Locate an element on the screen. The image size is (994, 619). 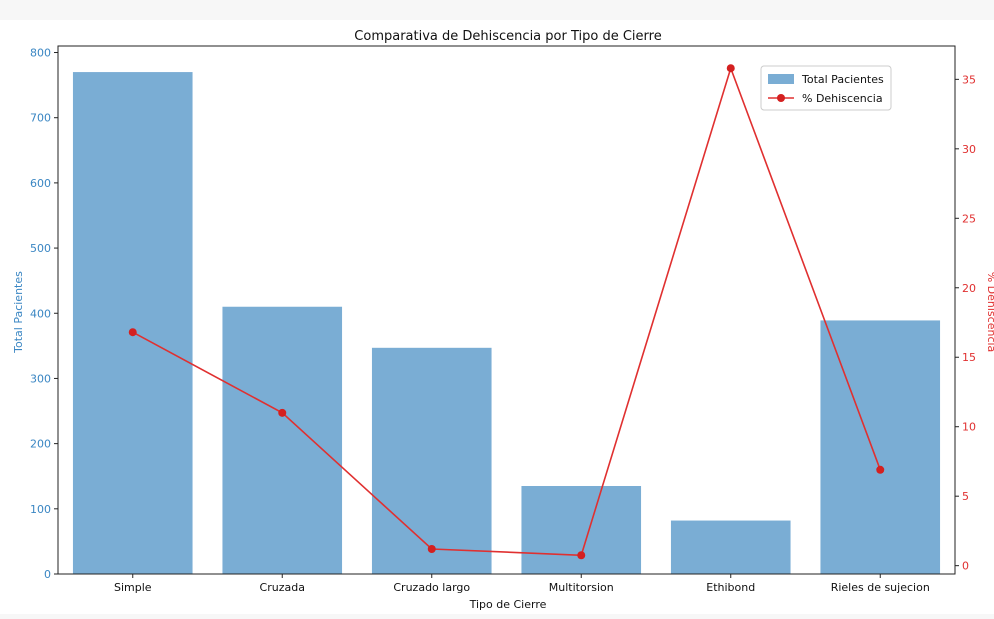
y2-tick-label-5: 25 is located at coordinates (969, 218).